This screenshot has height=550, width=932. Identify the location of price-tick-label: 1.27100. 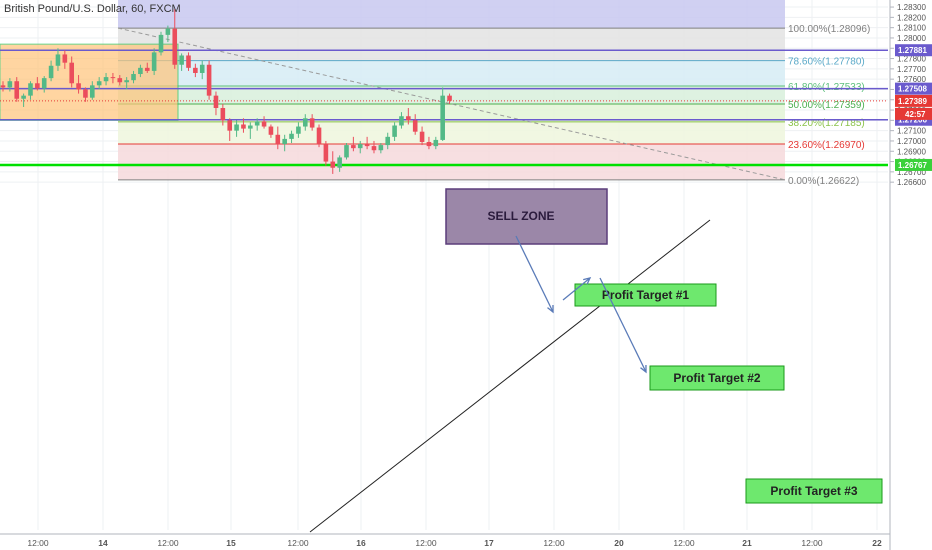
(911, 131).